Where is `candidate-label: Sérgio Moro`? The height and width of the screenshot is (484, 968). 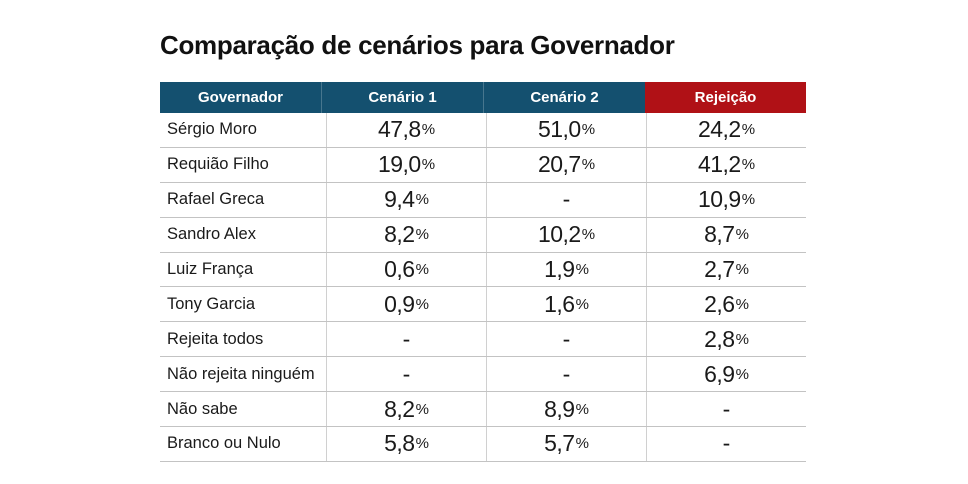
candidate-label: Sérgio Moro is located at coordinates (212, 129).